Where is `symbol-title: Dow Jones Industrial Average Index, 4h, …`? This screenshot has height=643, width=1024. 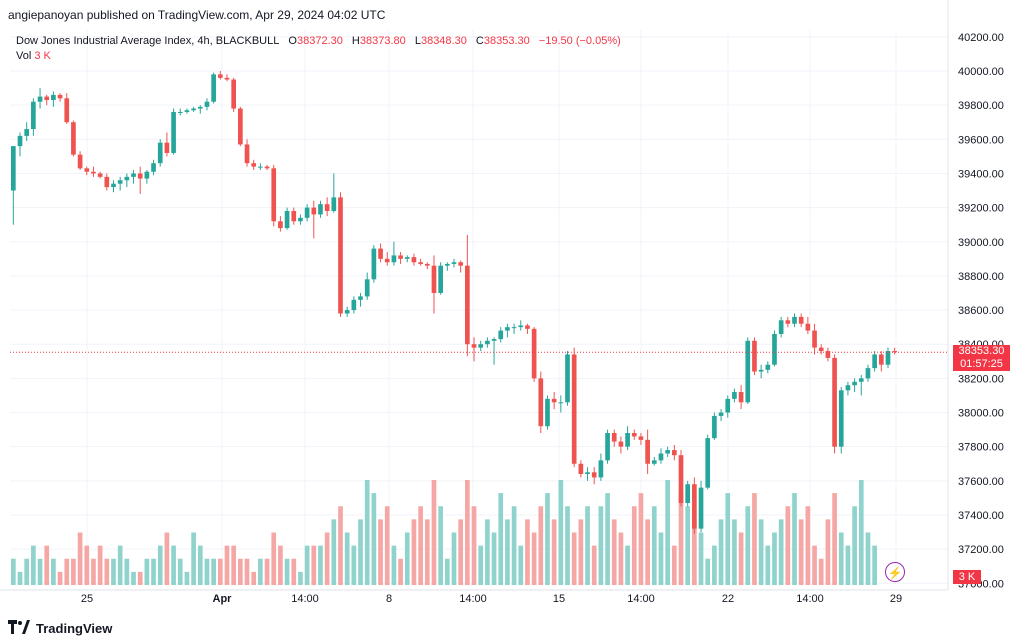
symbol-title: Dow Jones Industrial Average Index, 4h, … is located at coordinates (148, 41).